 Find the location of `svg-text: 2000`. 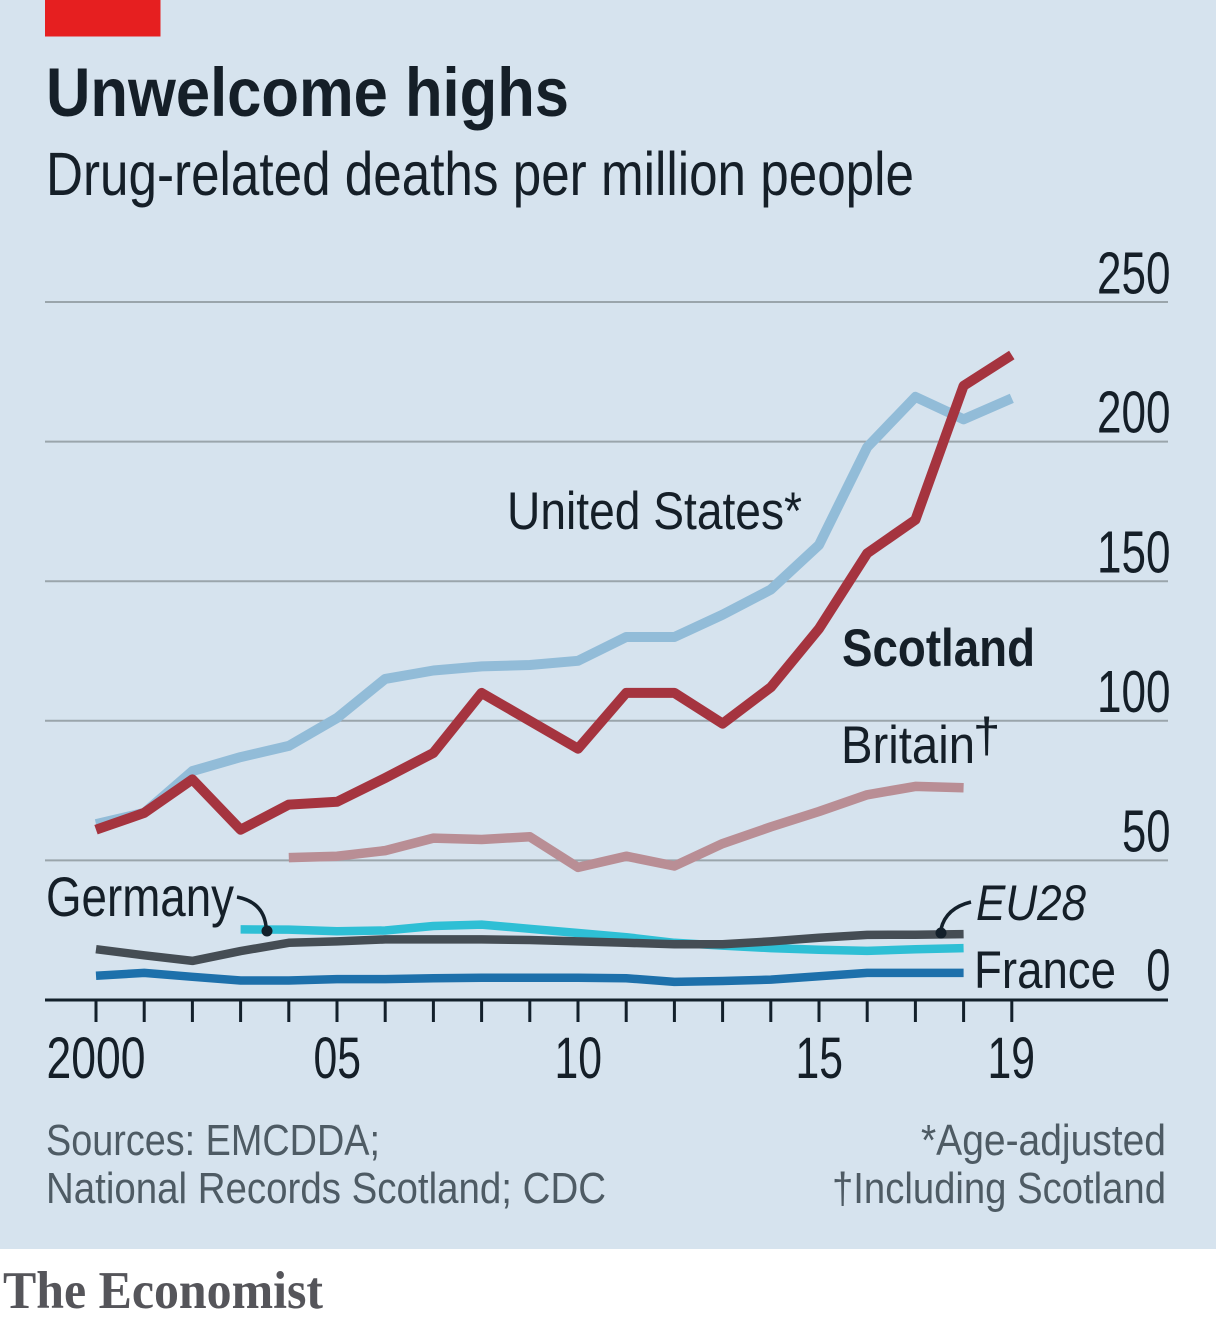

svg-text: 2000 is located at coordinates (96, 1058).